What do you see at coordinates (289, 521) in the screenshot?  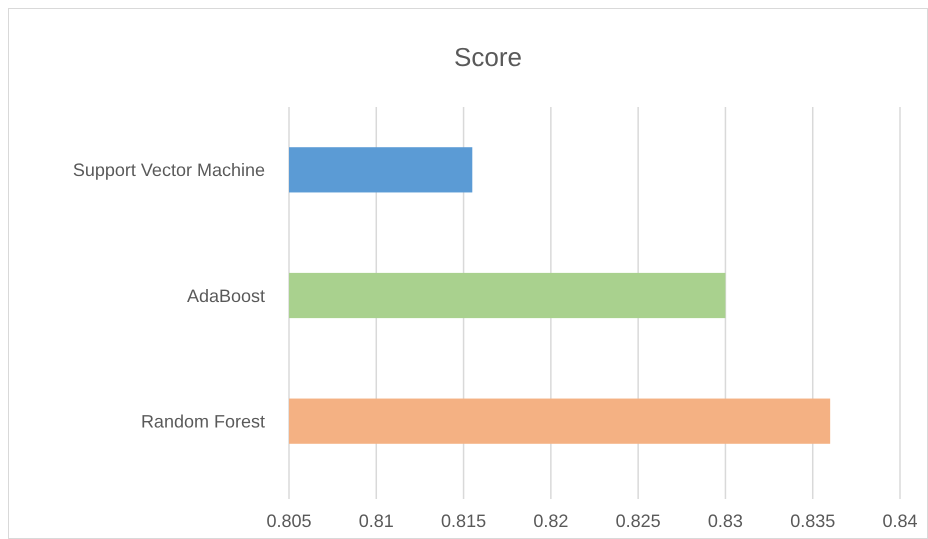 I see `x-tick-label: 0.805` at bounding box center [289, 521].